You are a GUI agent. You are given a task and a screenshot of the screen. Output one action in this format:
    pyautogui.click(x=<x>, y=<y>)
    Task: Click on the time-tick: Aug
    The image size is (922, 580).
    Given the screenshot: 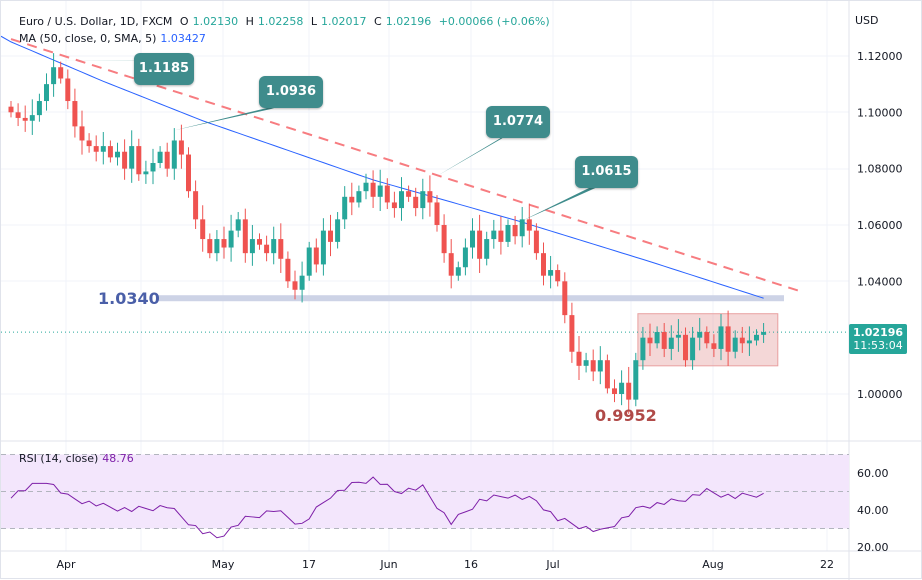 What is the action you would take?
    pyautogui.click(x=712, y=564)
    